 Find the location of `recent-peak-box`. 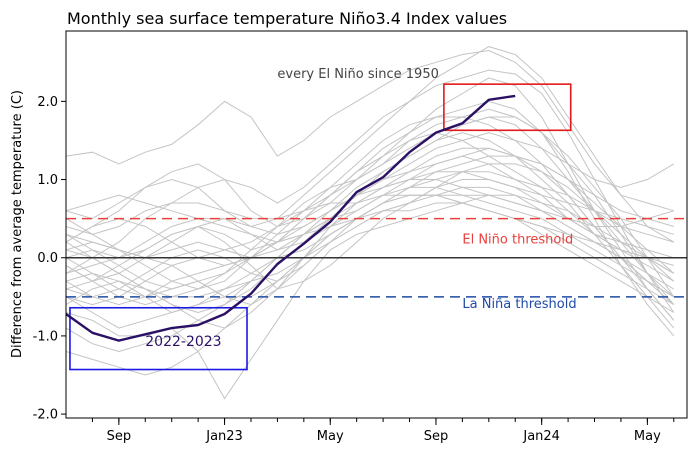

recent-peak-box is located at coordinates (507, 107).